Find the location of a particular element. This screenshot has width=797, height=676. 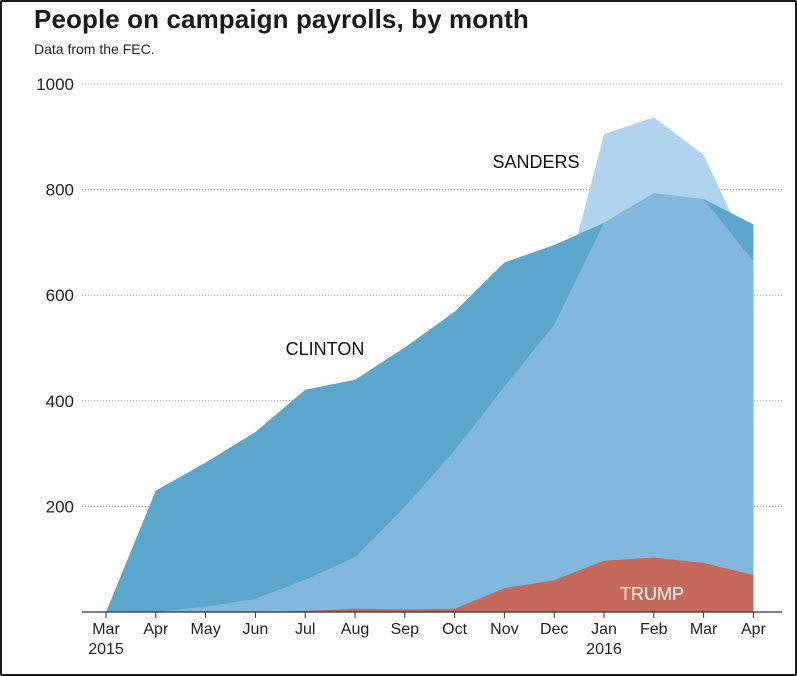

y-tick-label: 1000 is located at coordinates (55, 84).